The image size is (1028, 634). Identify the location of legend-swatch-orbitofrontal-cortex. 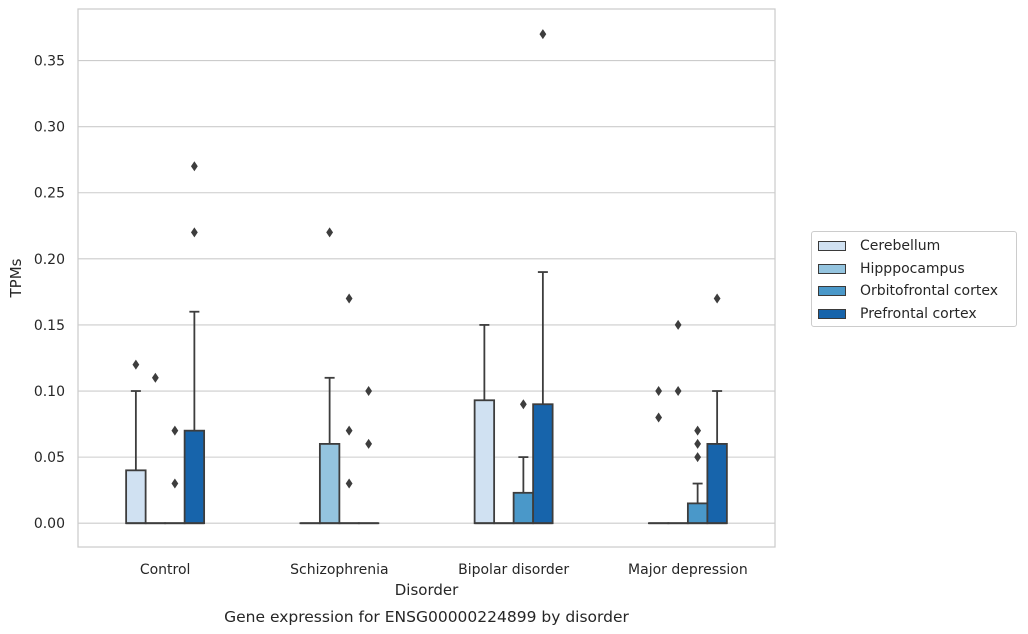
(832, 291).